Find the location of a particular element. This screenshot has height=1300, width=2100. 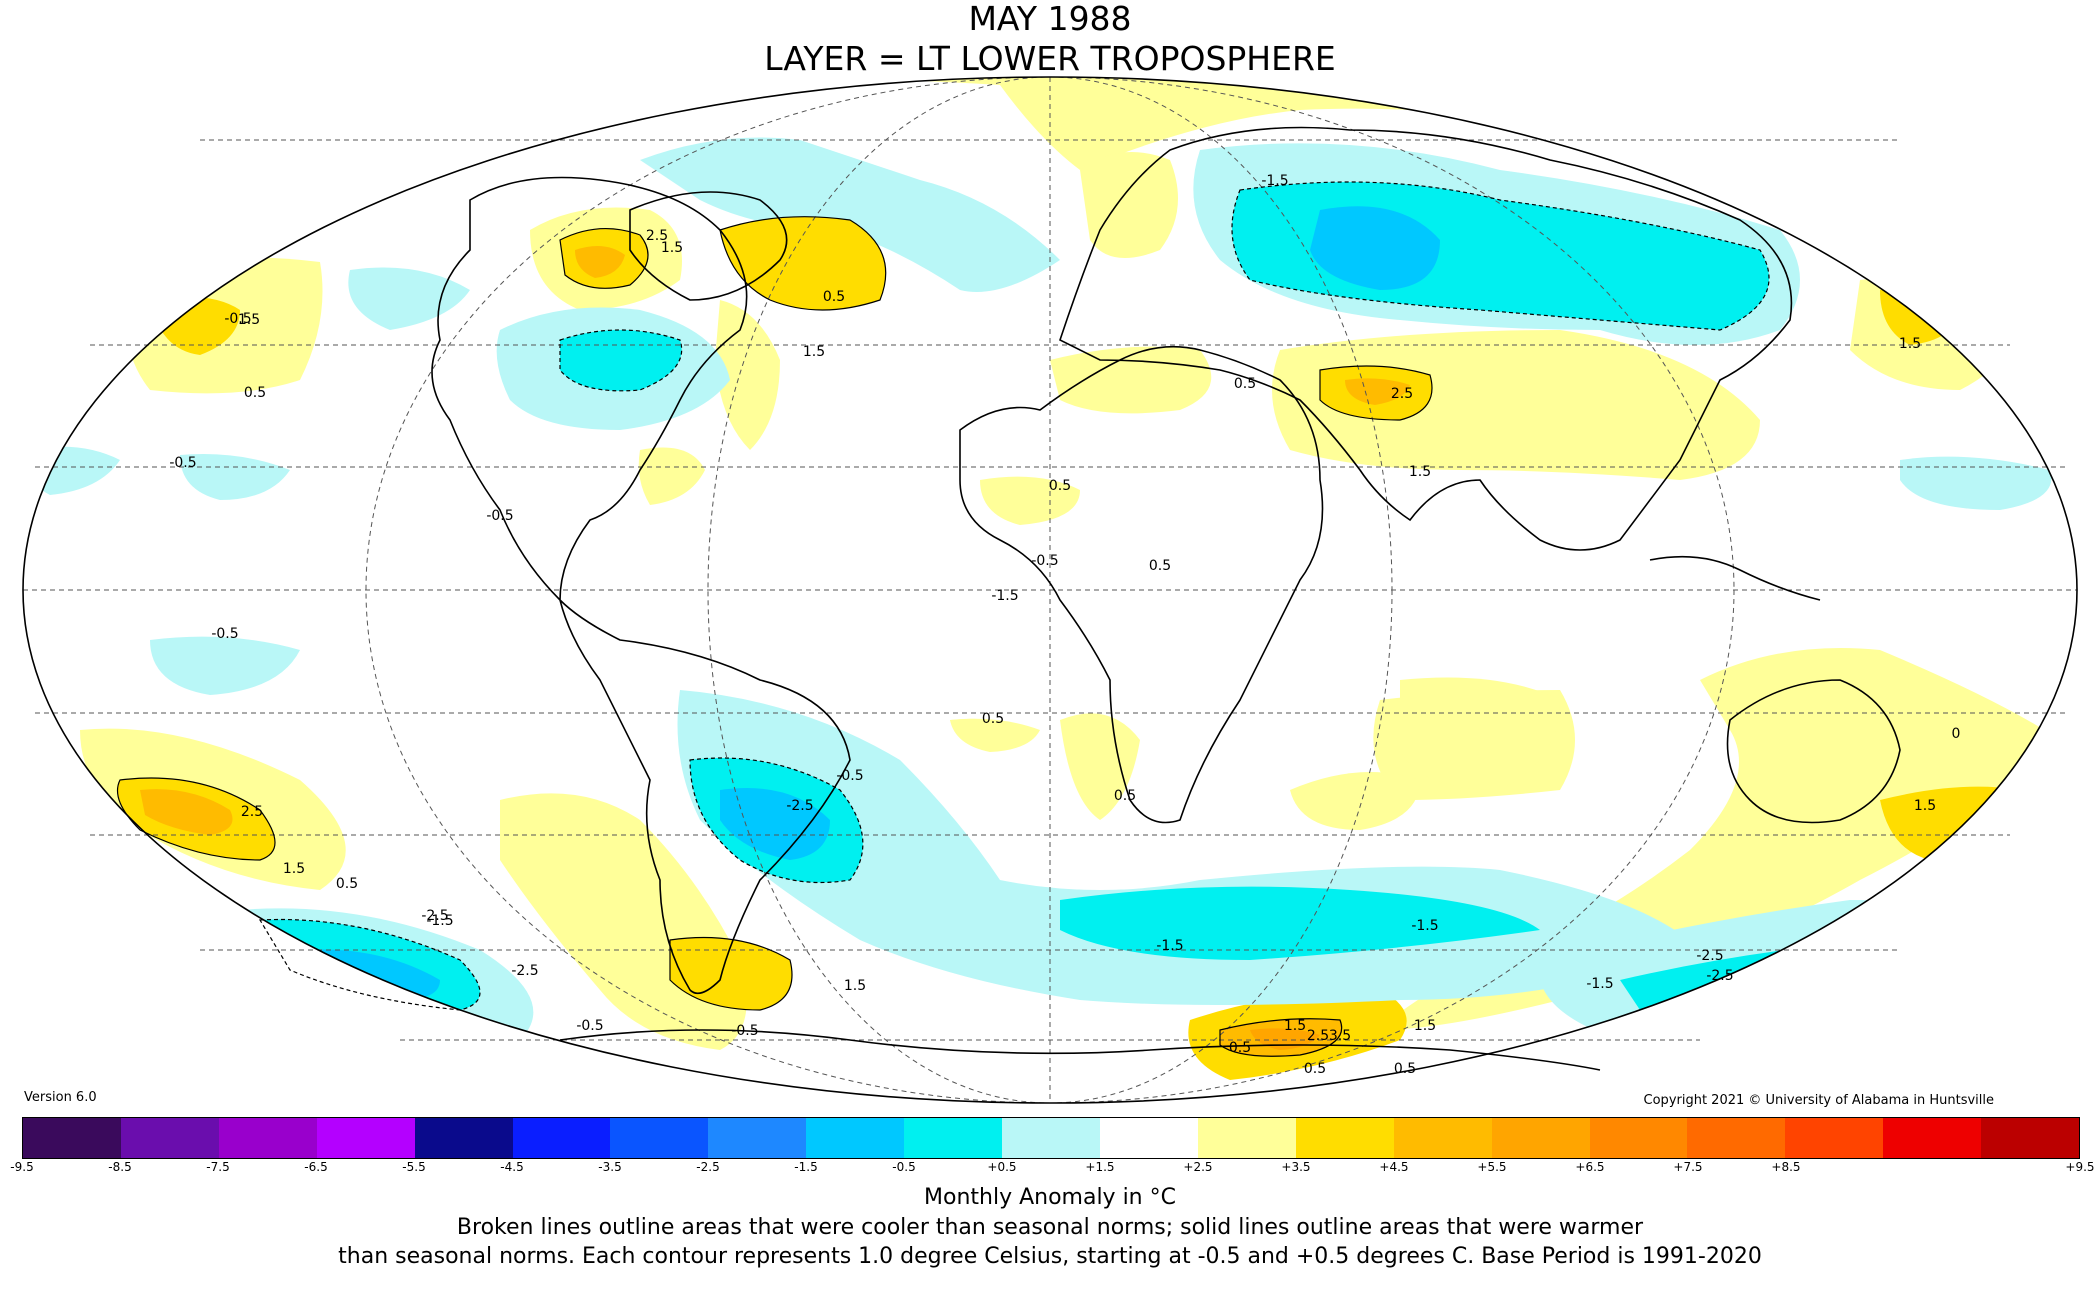

warm-region-iran-inner is located at coordinates (1377, 391).